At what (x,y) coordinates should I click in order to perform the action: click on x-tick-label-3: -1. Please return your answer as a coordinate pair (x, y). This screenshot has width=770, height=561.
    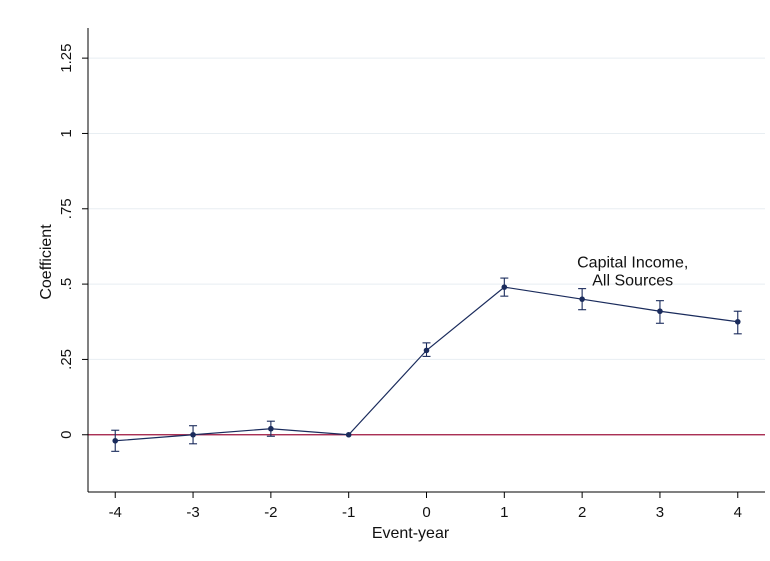
    Looking at the image, I should click on (348, 512).